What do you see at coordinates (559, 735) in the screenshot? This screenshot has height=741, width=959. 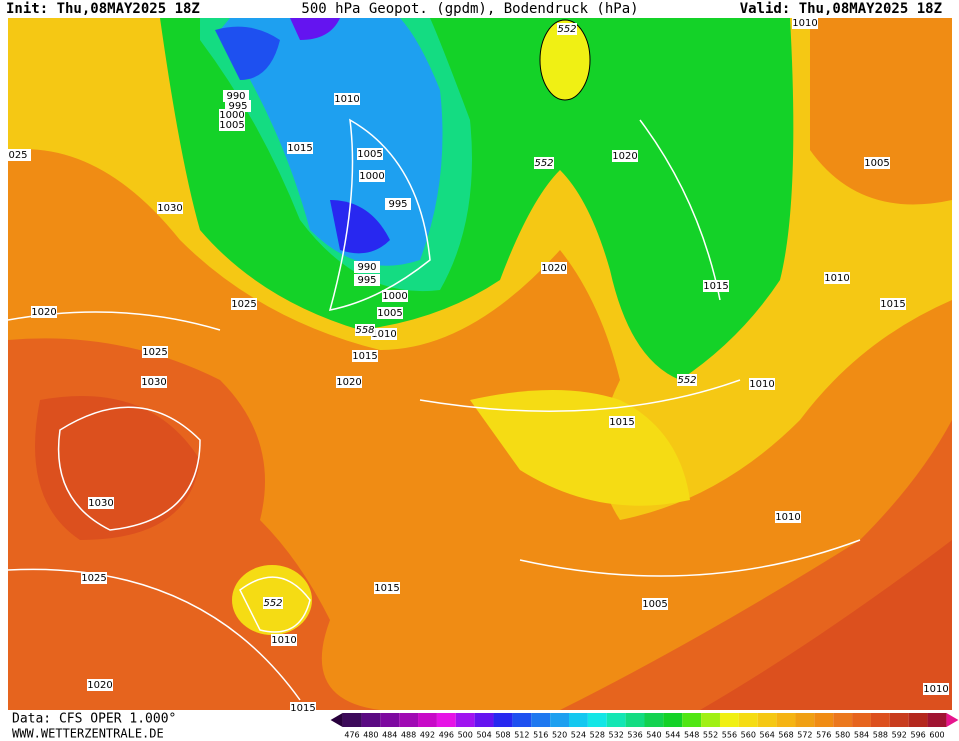 I see `colorbar-tick: 520` at bounding box center [559, 735].